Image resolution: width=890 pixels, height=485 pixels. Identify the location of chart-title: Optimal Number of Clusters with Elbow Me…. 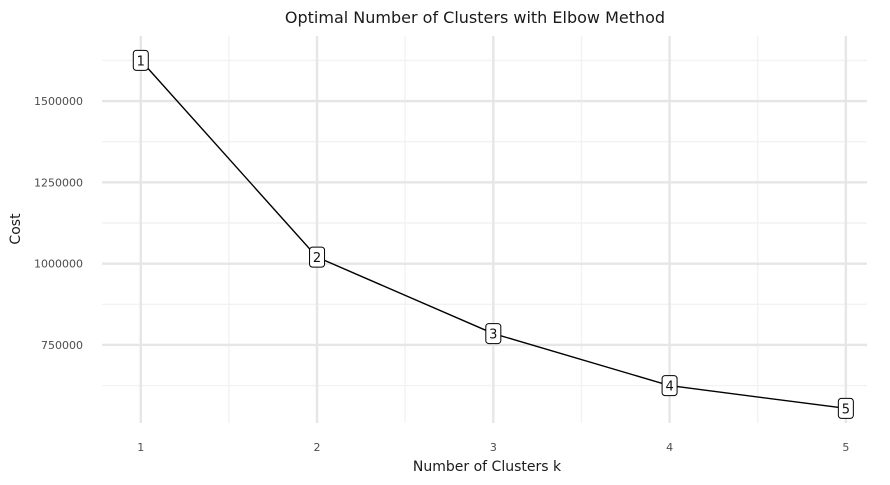
(475, 17).